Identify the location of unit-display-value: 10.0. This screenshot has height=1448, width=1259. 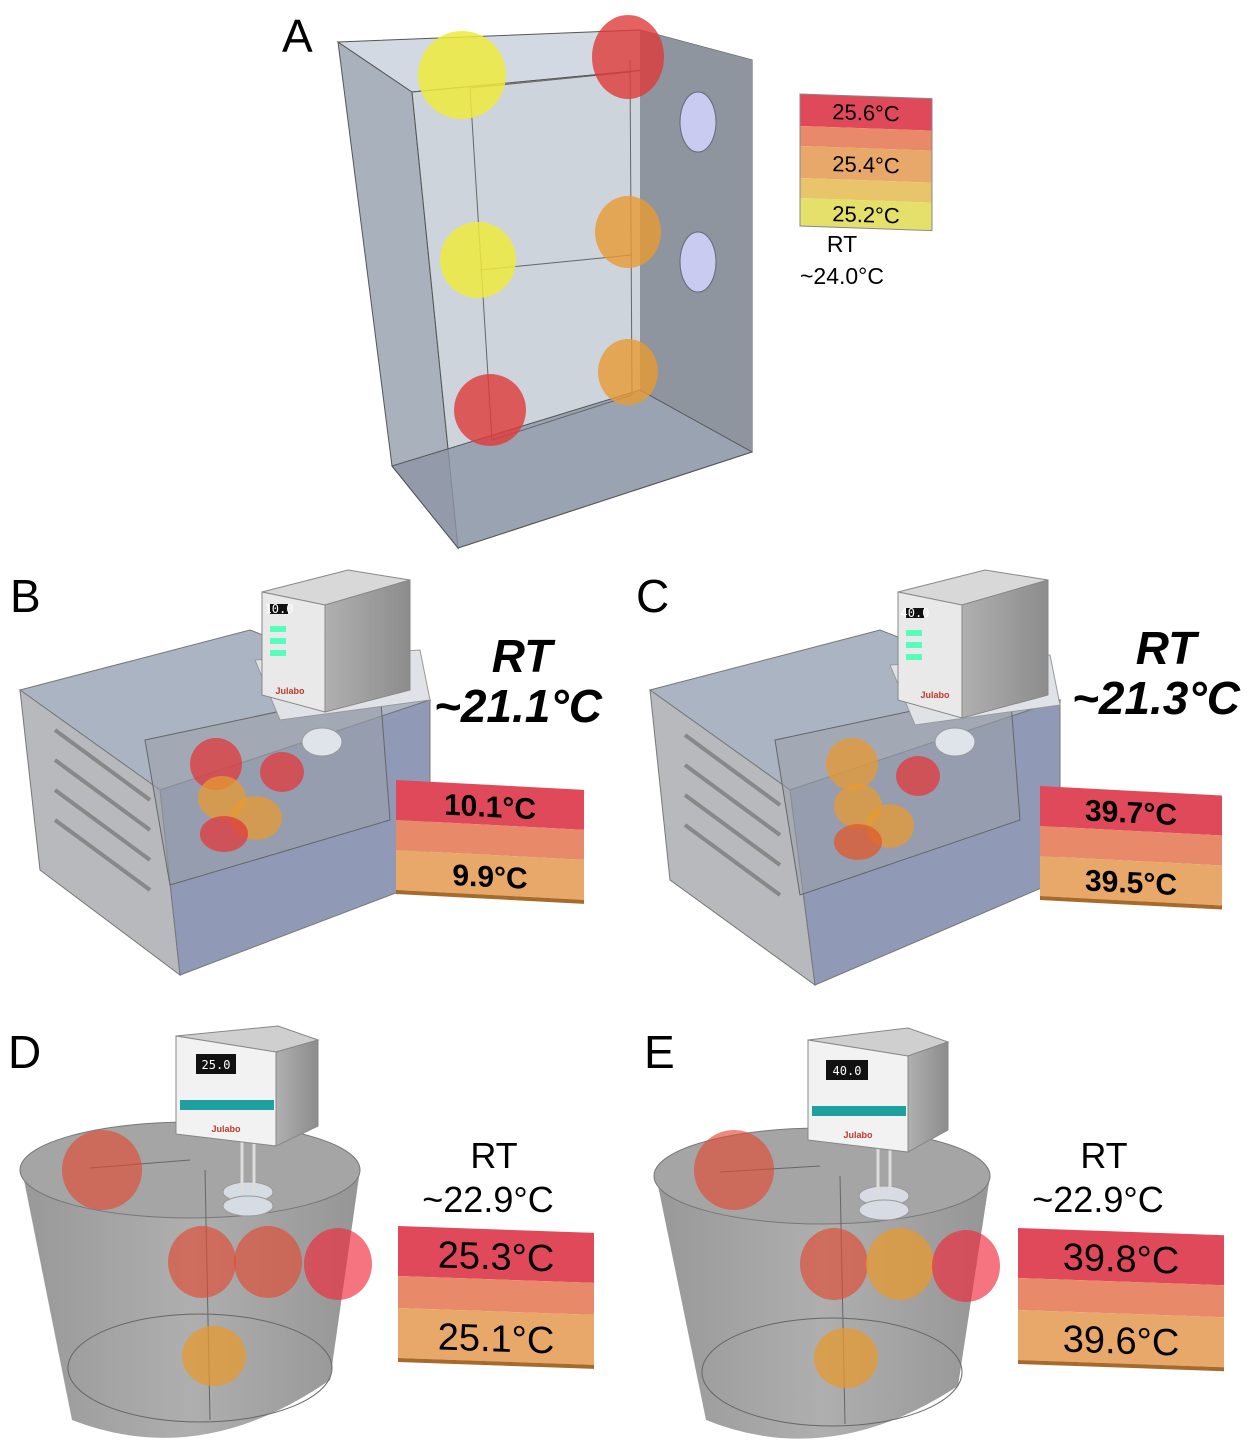
(279, 609).